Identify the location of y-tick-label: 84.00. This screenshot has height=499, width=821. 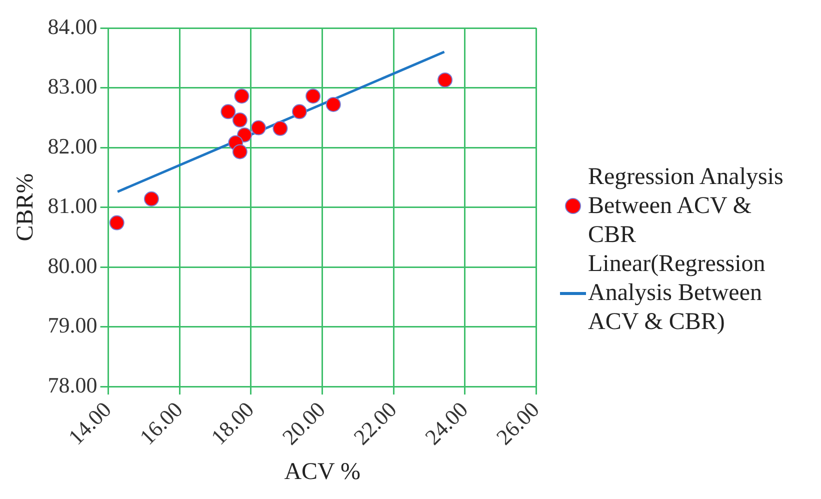
(73, 26).